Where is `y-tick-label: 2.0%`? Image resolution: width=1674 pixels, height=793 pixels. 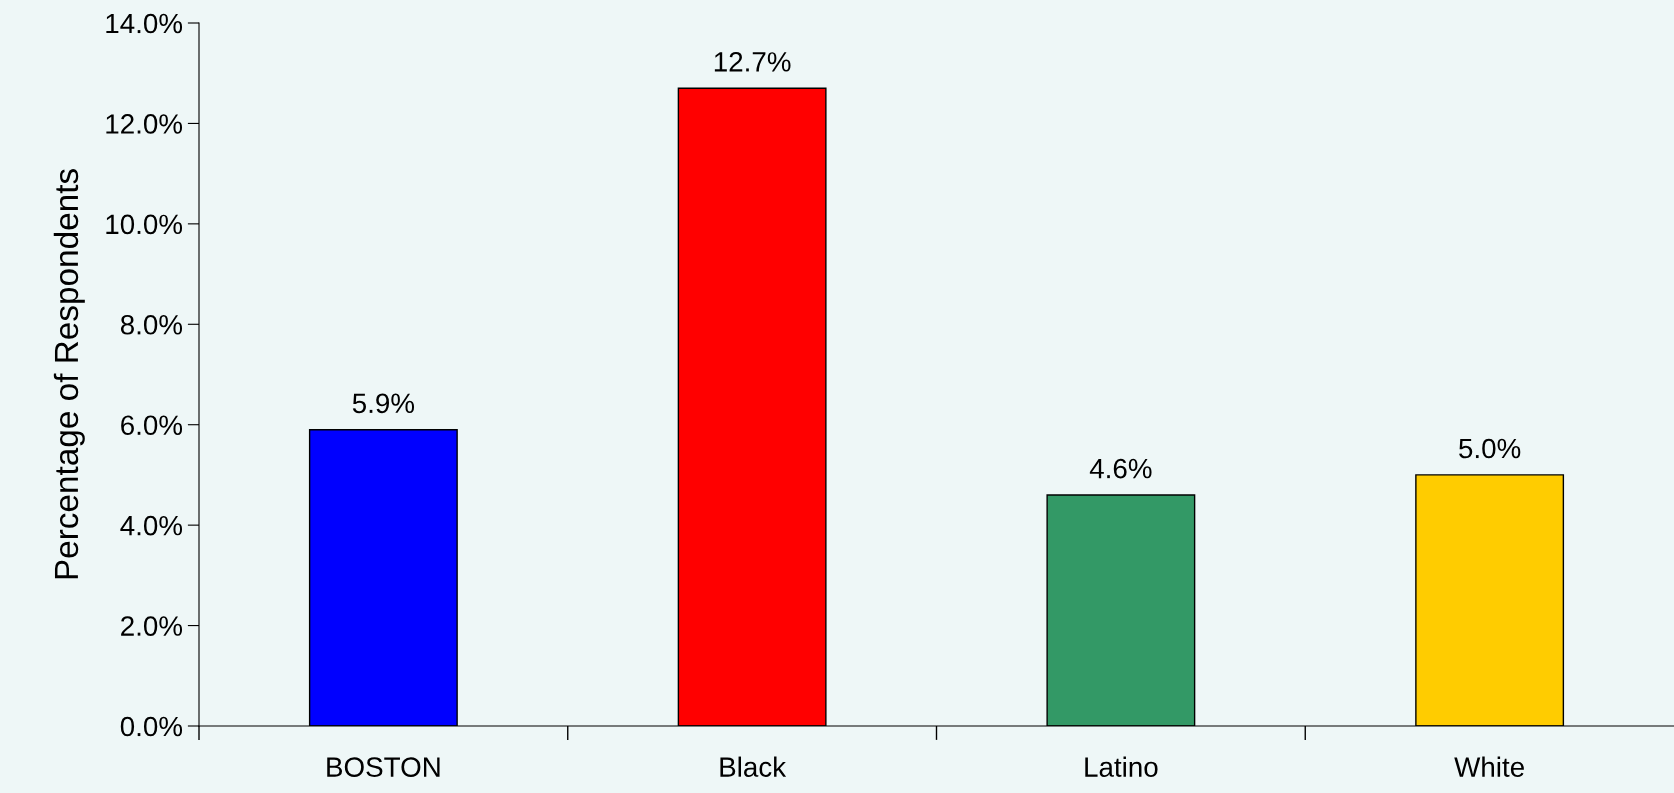 y-tick-label: 2.0% is located at coordinates (152, 626).